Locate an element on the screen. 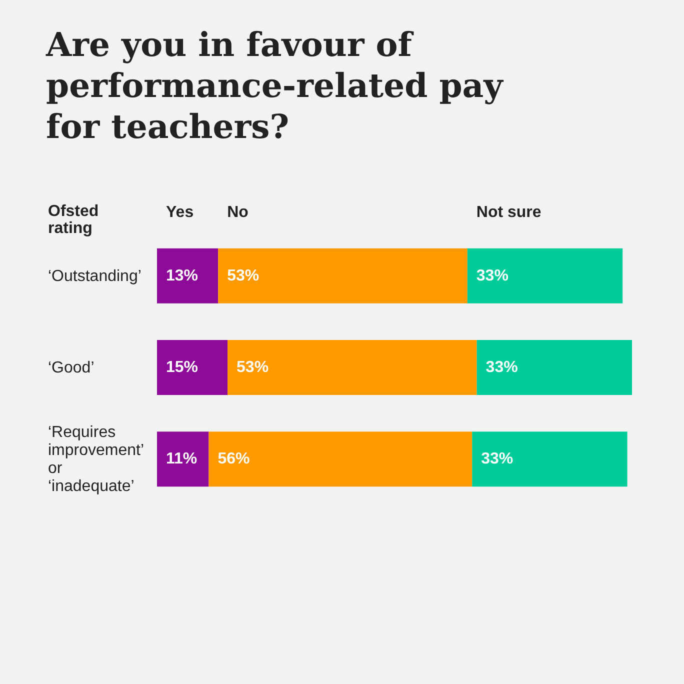 The image size is (684, 684). series-label: No is located at coordinates (237, 213).